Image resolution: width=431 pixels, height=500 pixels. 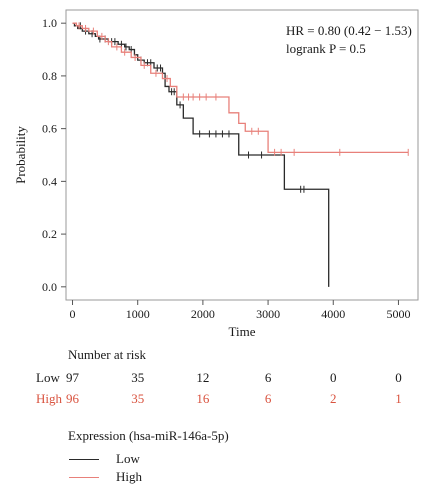 I want to click on x-axis-label: Time, so click(x=242, y=331).